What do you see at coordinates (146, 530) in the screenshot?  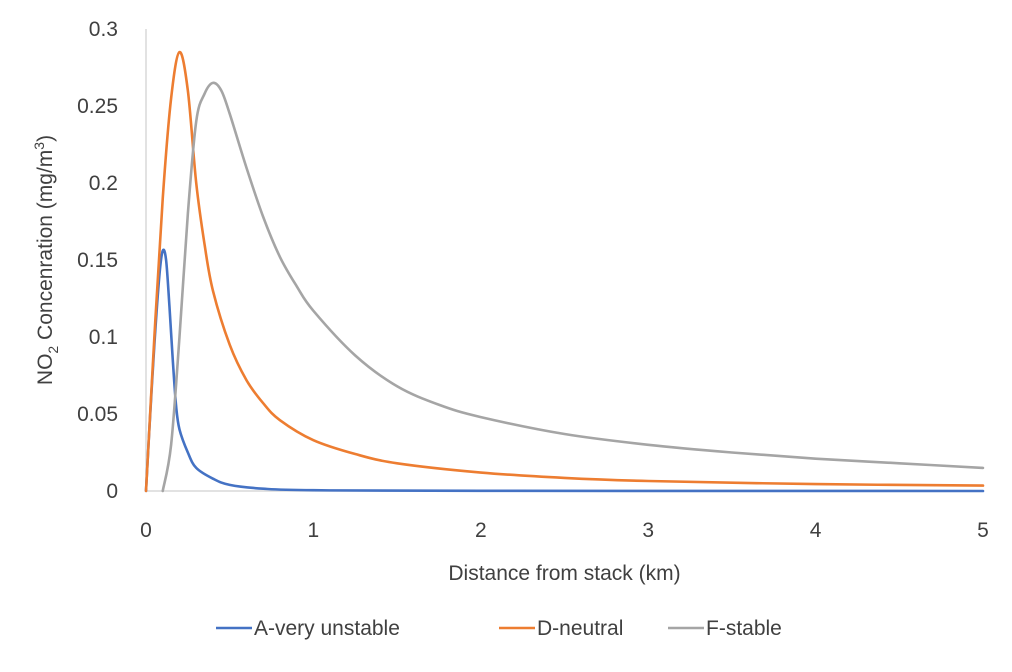 I see `x-tick-label: 0` at bounding box center [146, 530].